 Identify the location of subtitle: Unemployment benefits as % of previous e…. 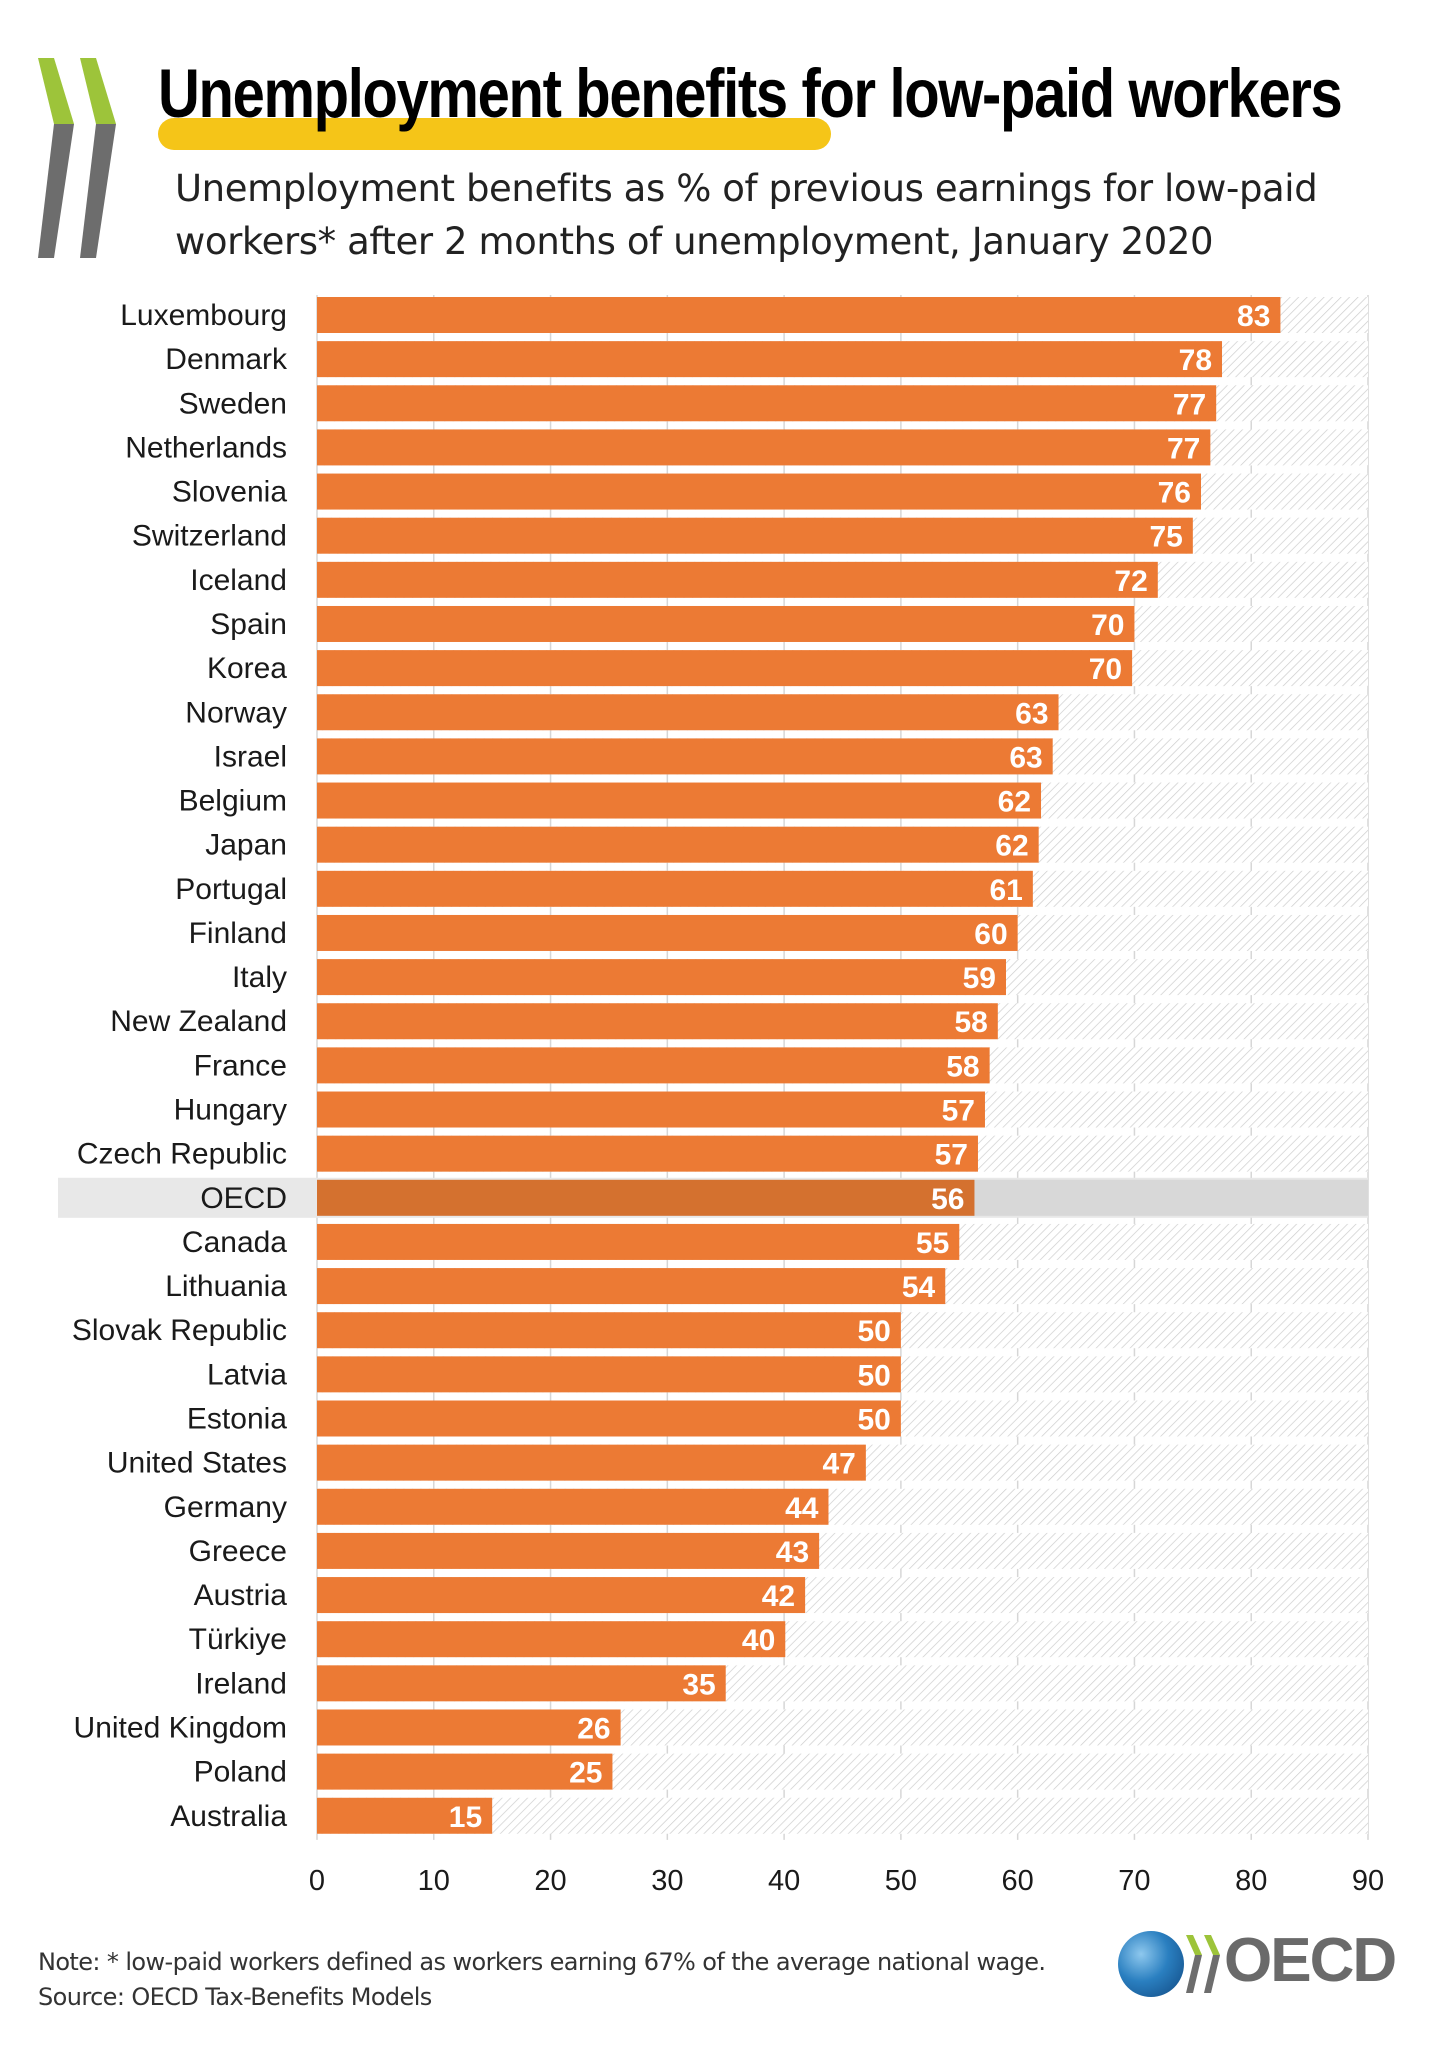
(775, 215).